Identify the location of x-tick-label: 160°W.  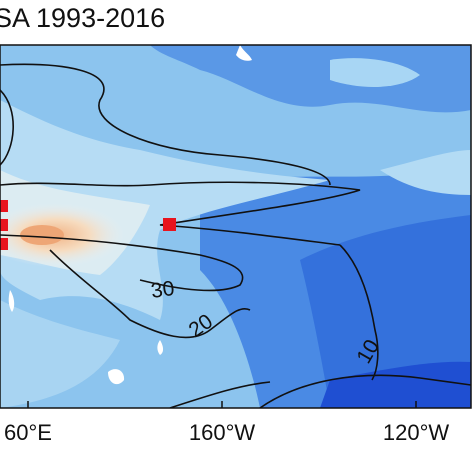
(222, 432).